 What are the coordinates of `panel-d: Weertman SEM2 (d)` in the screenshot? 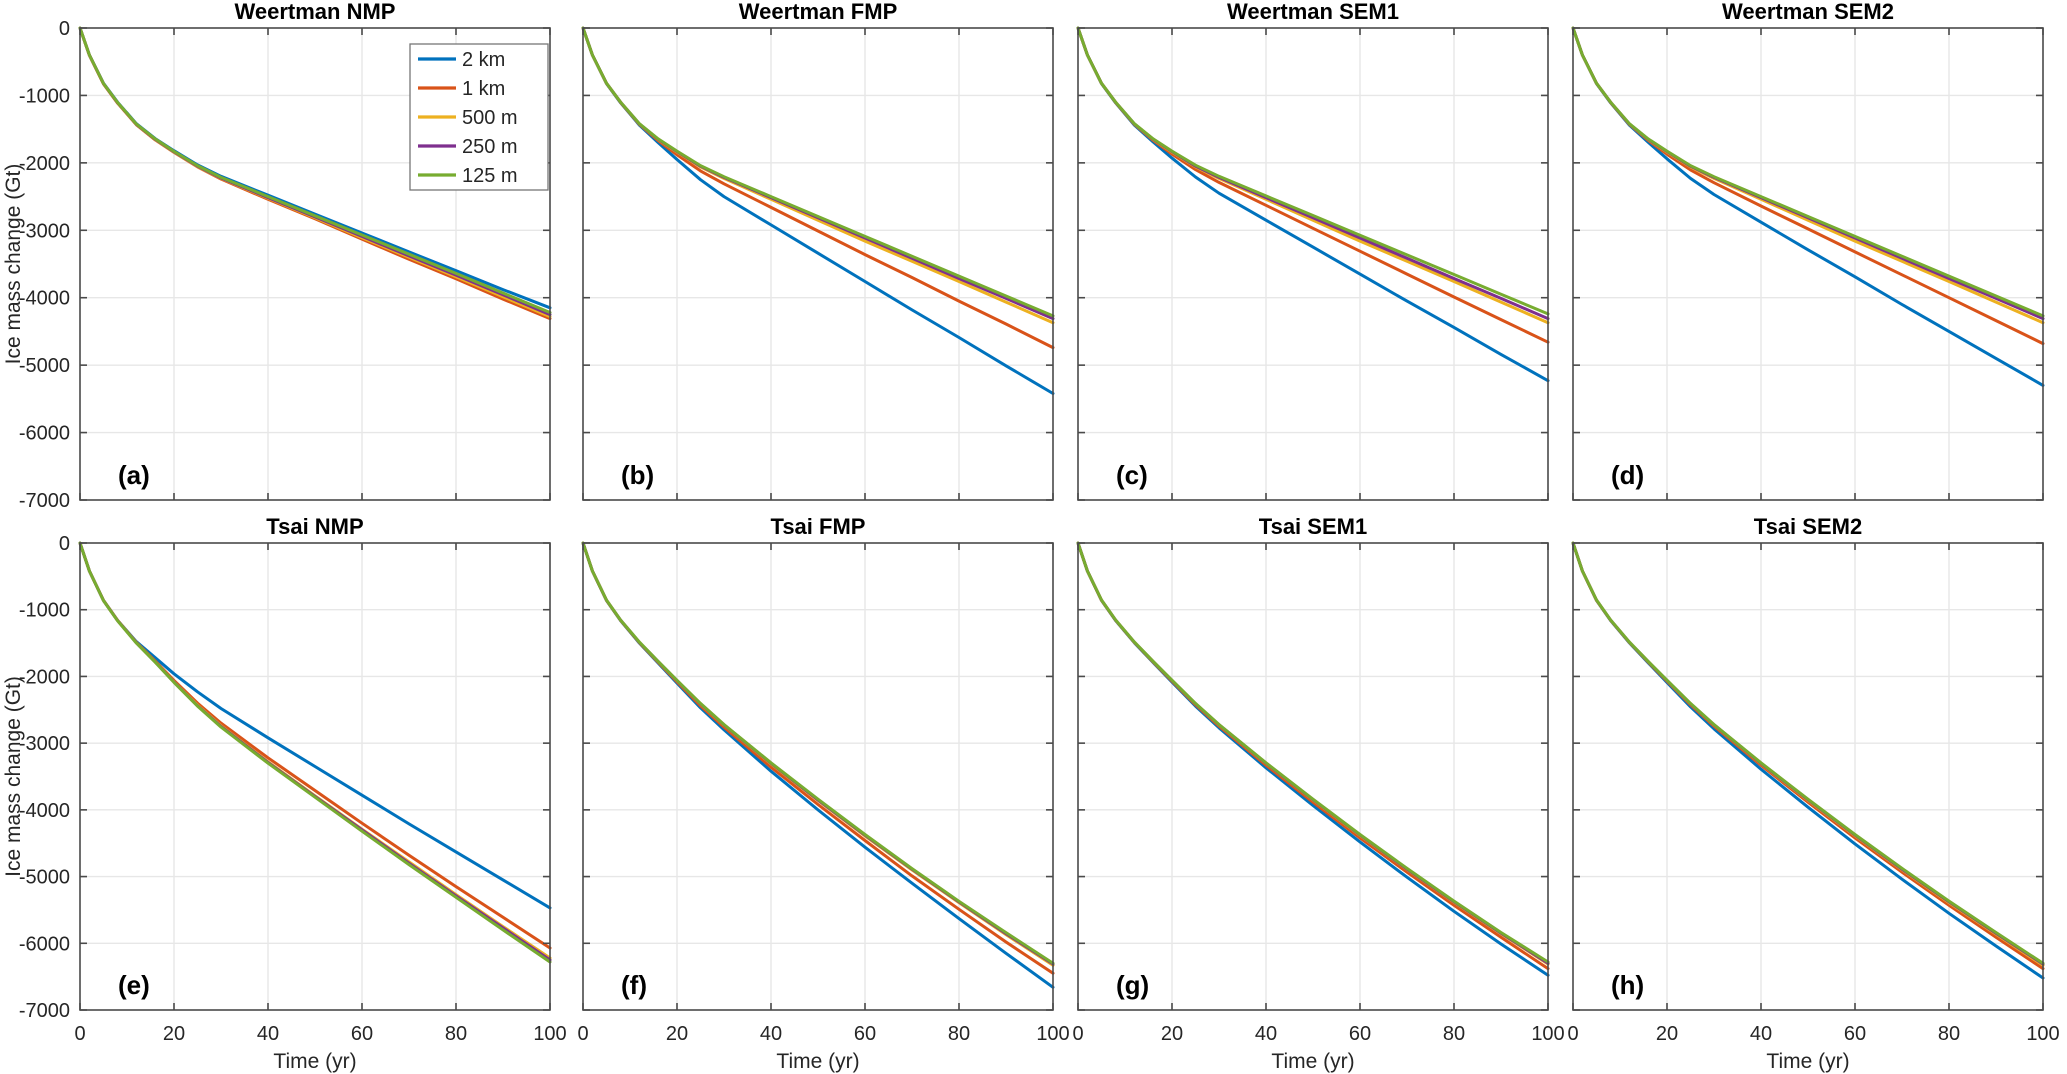 It's located at (1808, 250).